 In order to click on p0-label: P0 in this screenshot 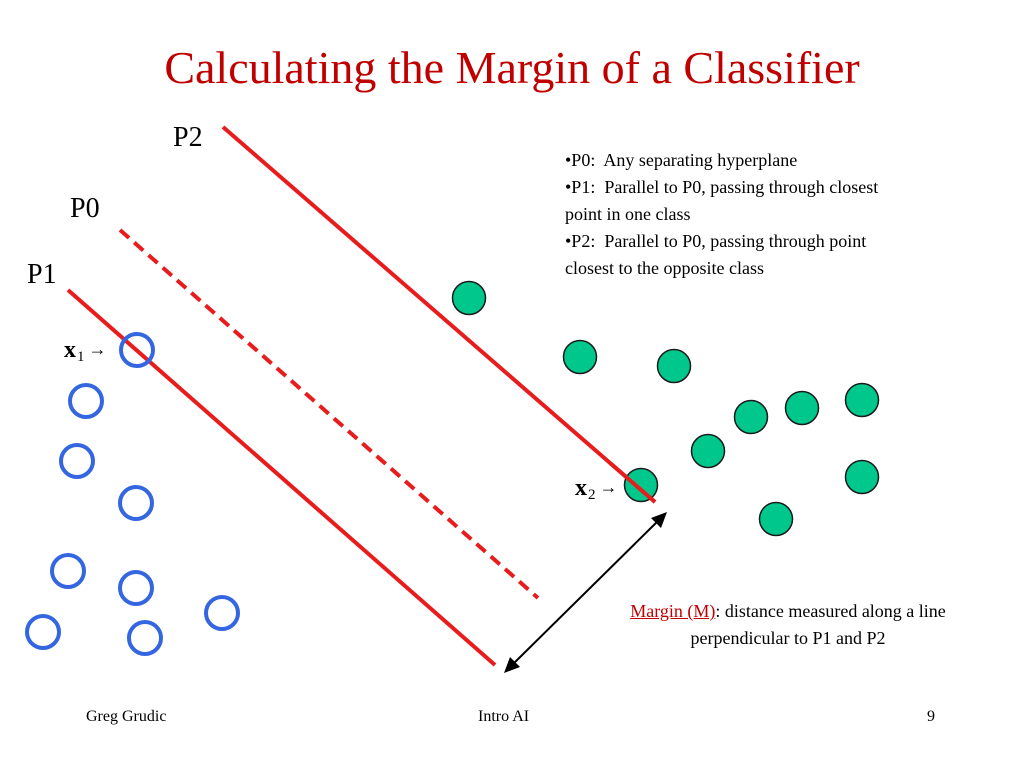, I will do `click(85, 208)`.